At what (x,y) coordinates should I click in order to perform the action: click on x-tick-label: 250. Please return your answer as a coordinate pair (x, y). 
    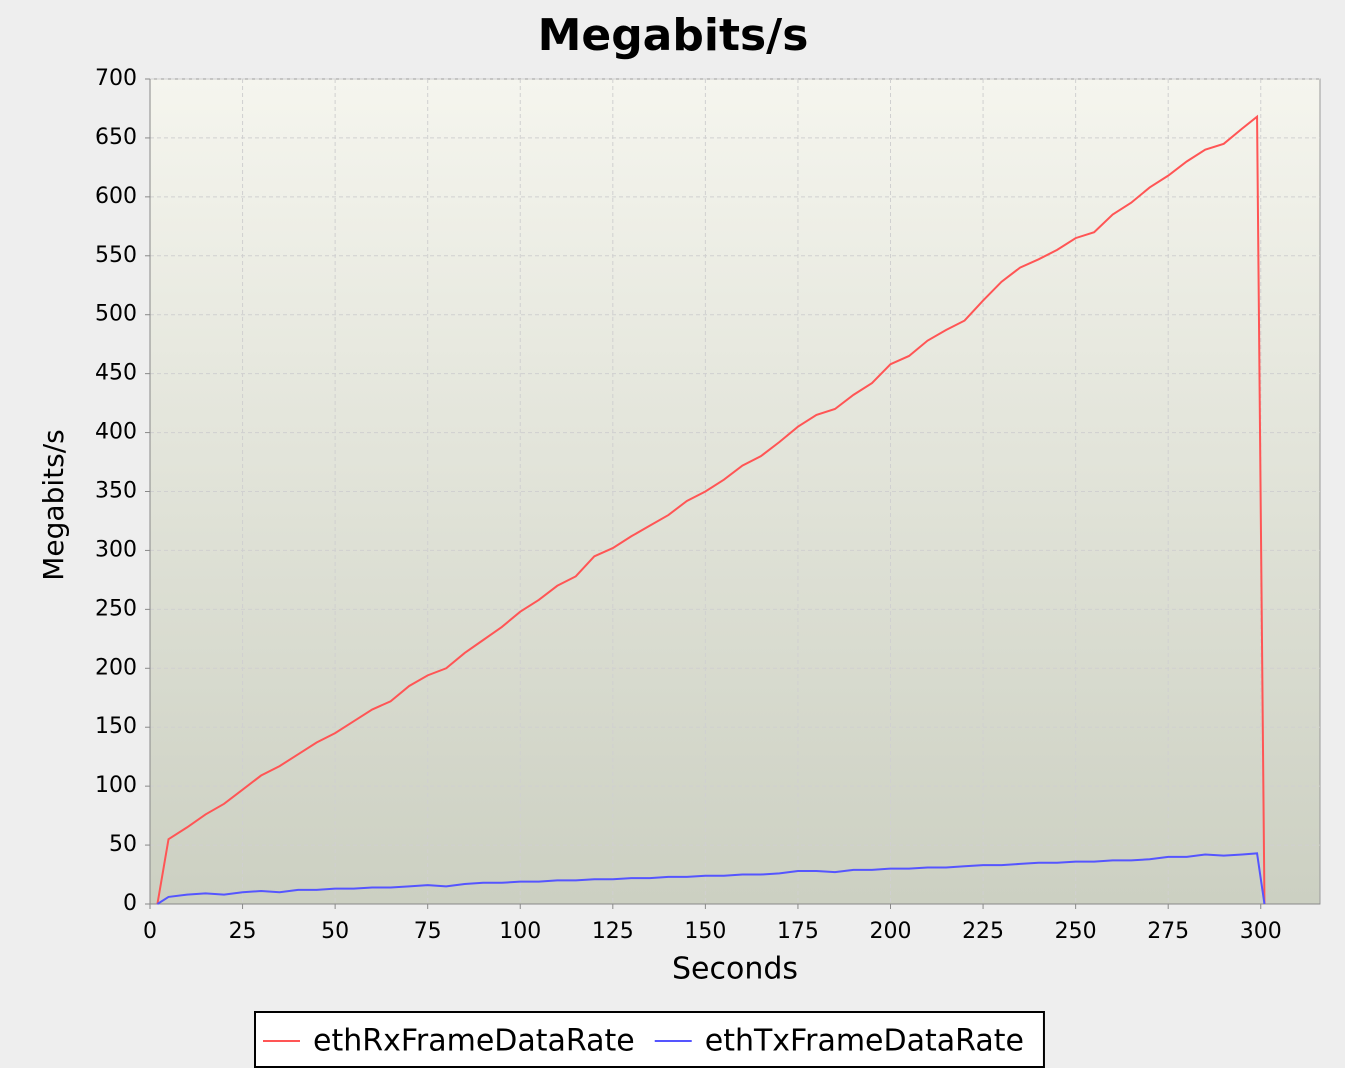
    Looking at the image, I should click on (1076, 931).